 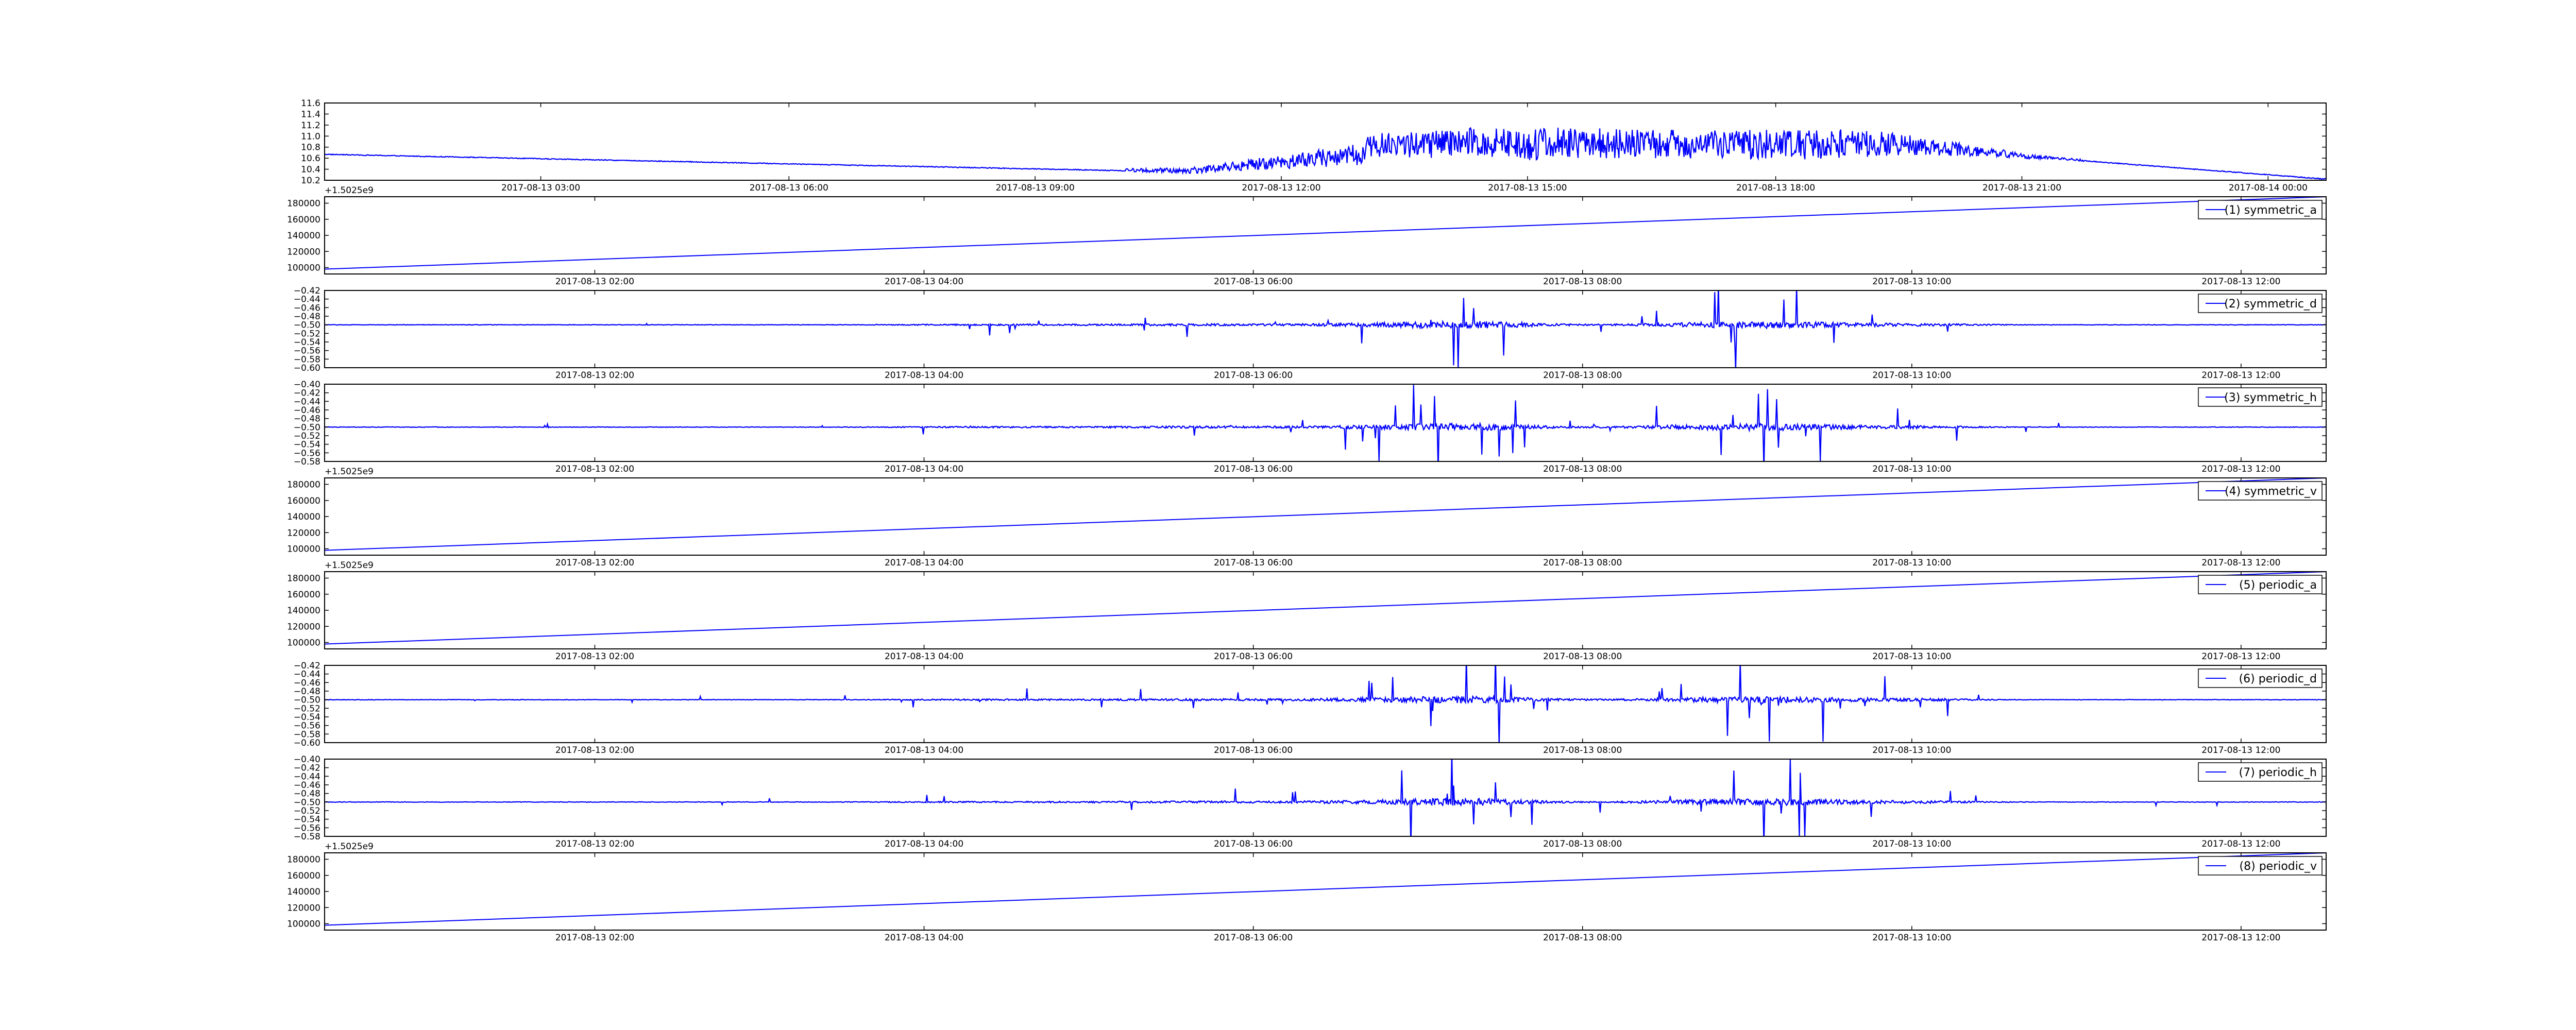 I want to click on legend-label: (7) periodic_h, so click(x=2278, y=772).